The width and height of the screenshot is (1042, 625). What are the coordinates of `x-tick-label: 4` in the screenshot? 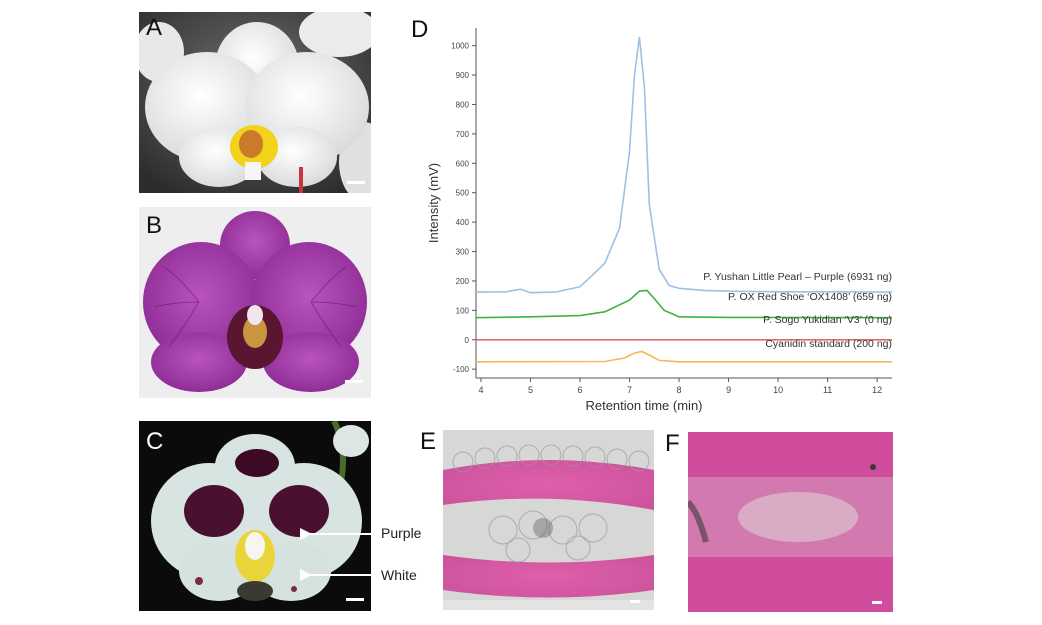 It's located at (480, 390).